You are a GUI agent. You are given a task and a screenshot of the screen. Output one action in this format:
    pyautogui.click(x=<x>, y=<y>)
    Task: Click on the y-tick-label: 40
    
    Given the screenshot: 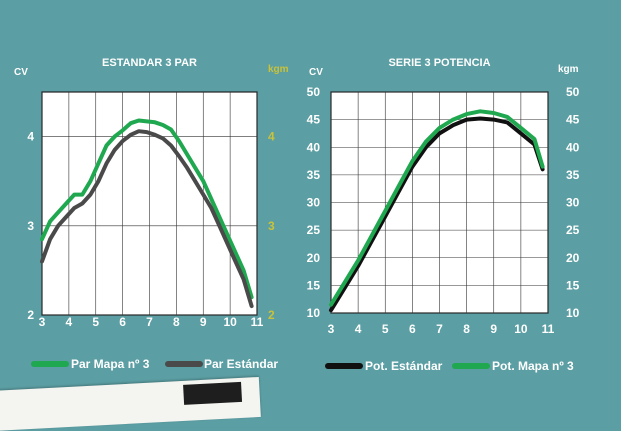 What is the action you would take?
    pyautogui.click(x=314, y=147)
    